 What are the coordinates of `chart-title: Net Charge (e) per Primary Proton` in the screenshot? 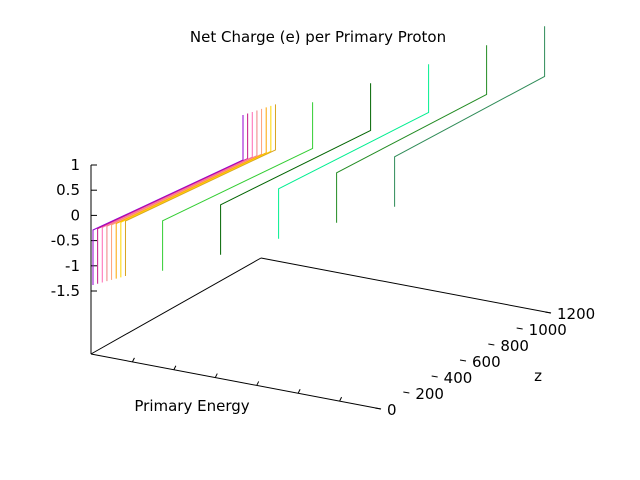 It's located at (318, 37).